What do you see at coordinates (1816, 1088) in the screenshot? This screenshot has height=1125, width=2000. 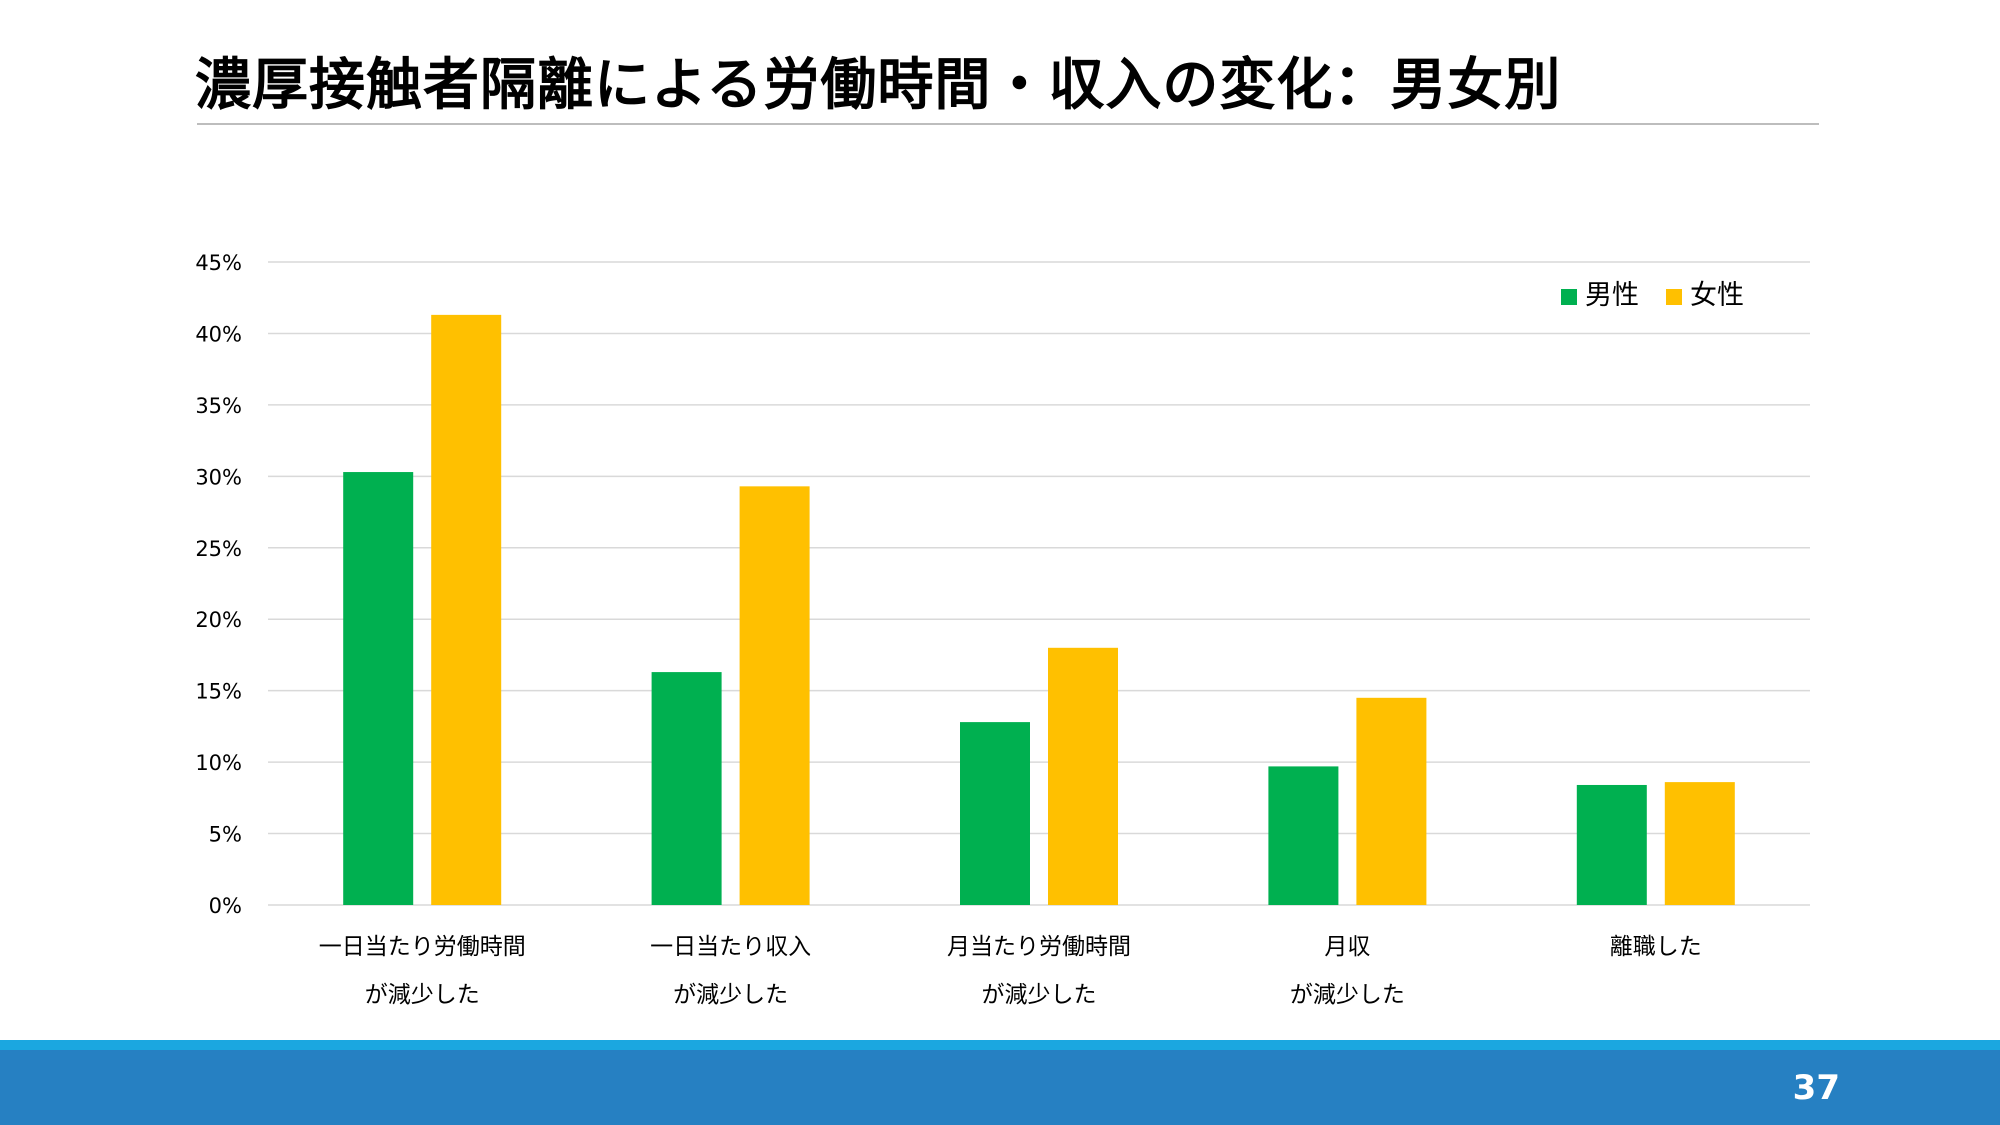 I see `page-number: 37` at bounding box center [1816, 1088].